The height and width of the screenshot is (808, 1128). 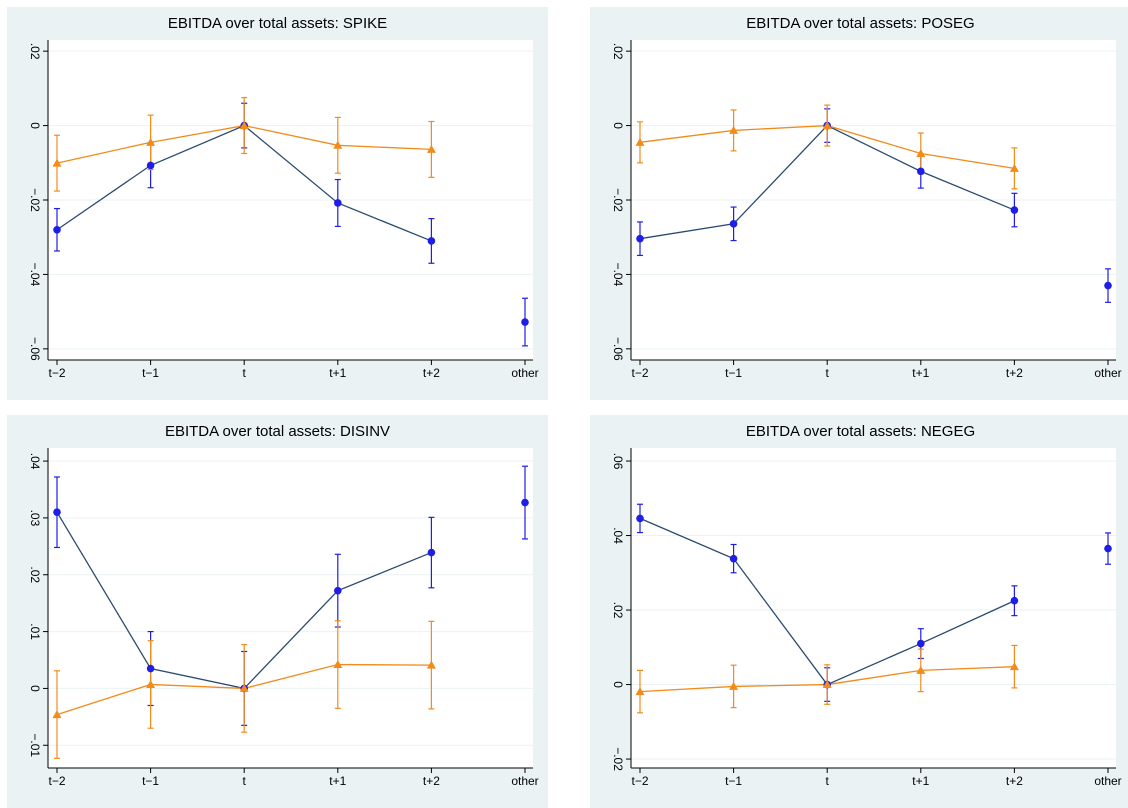 What do you see at coordinates (277, 431) in the screenshot?
I see `chart-title: EBITDA over total assets: DISINV` at bounding box center [277, 431].